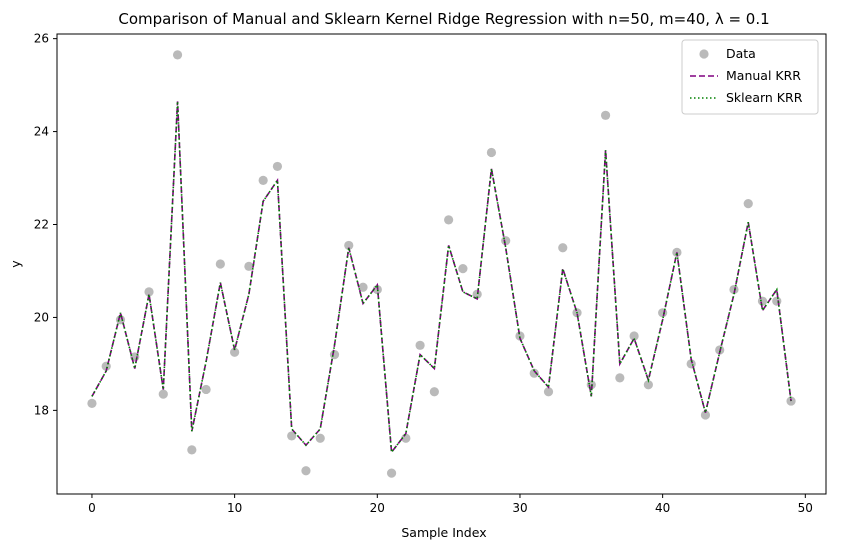 The width and height of the screenshot is (842, 549). Describe the element at coordinates (41, 132) in the screenshot. I see `y-tick-label: 24` at that location.